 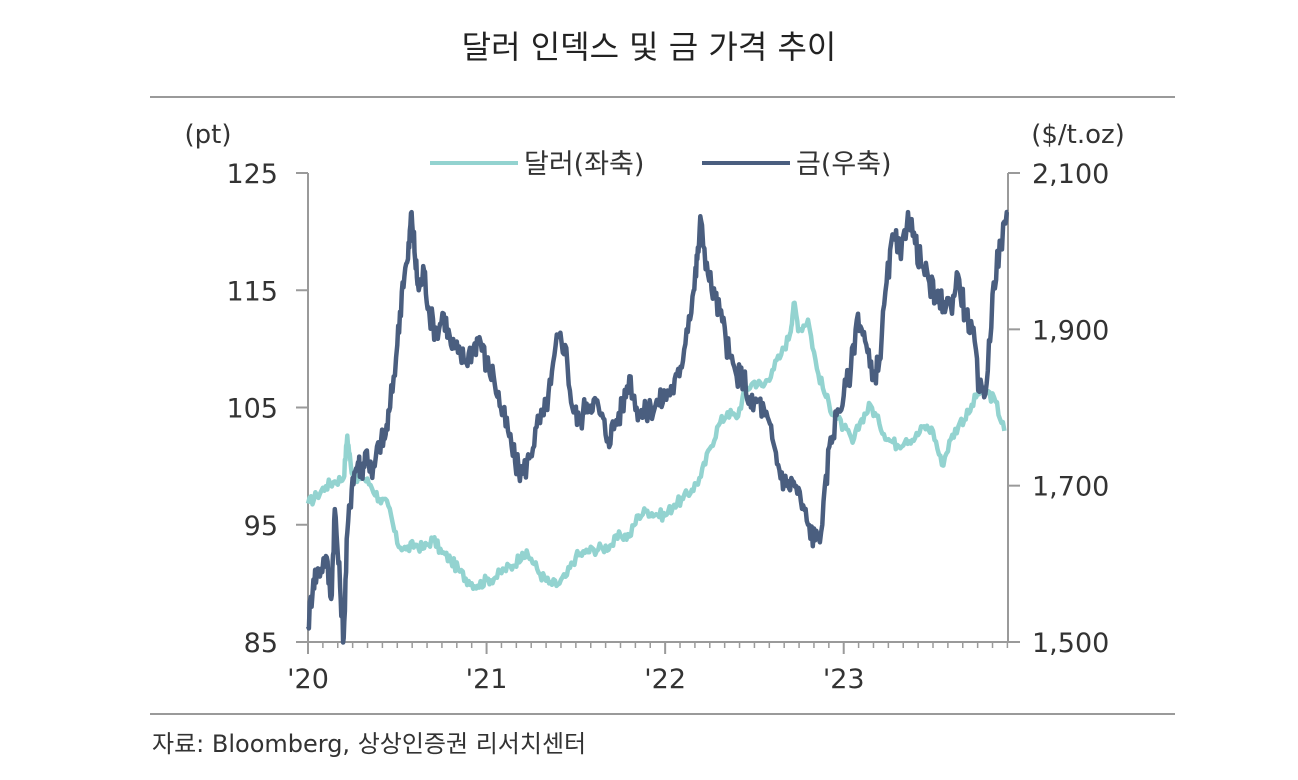 What do you see at coordinates (252, 409) in the screenshot?
I see `left-tick-label: 105` at bounding box center [252, 409].